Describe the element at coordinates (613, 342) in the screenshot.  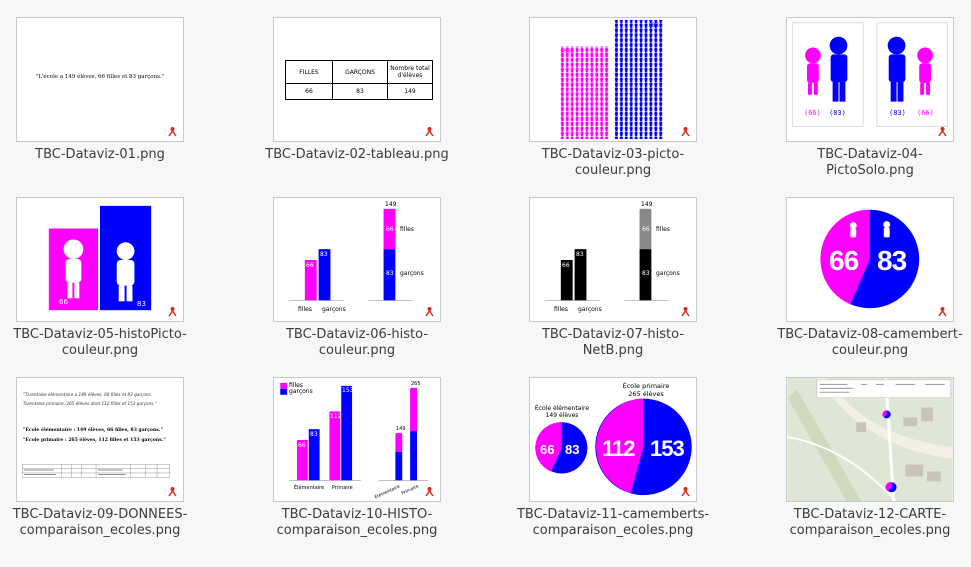
I see `file-name: TBC-Dataviz-07-histo-NetB.png` at that location.